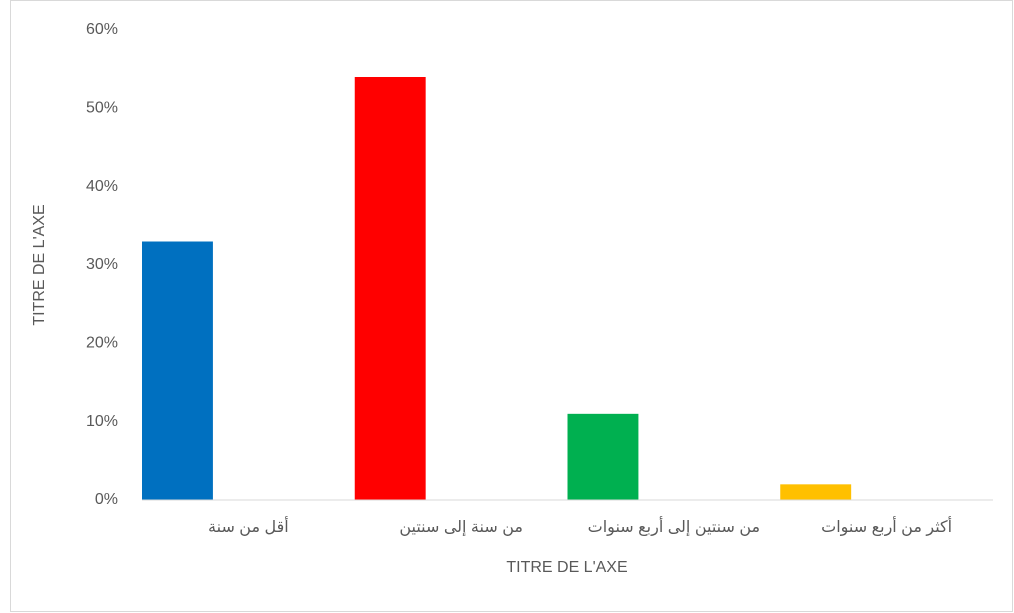 Image resolution: width=1014 pixels, height=613 pixels. Describe the element at coordinates (102, 421) in the screenshot. I see `y-tick-label: 10%` at that location.